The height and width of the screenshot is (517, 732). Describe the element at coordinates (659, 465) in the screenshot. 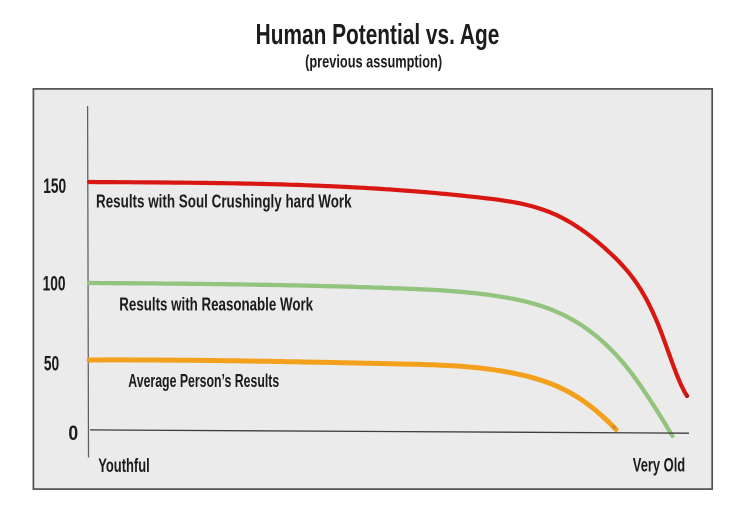

I see `svg-text: Very Old` at that location.